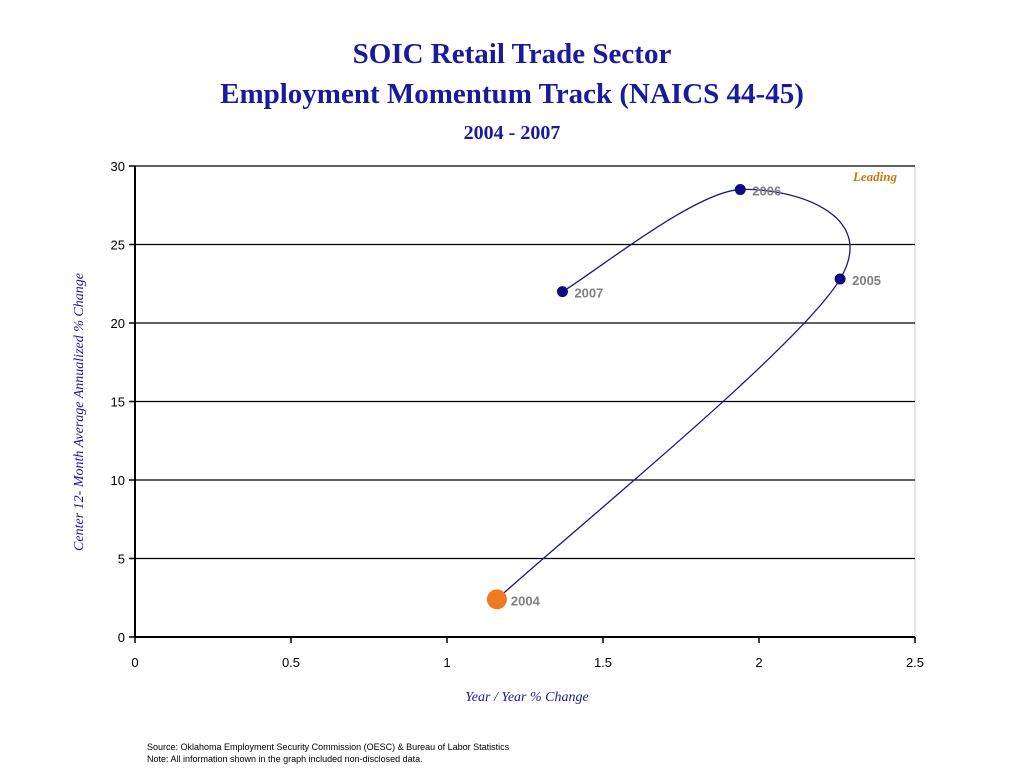 The width and height of the screenshot is (1024, 768). I want to click on data-point-2004, so click(496, 599).